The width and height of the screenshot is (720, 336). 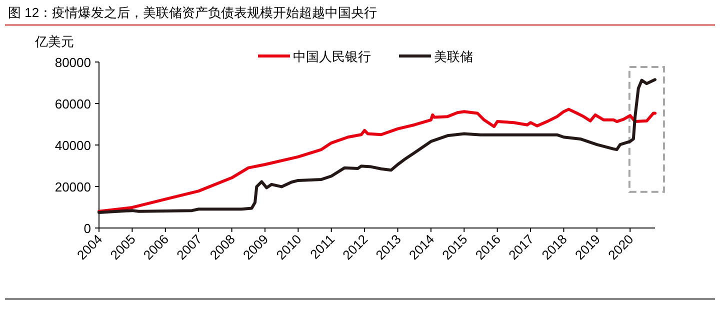 What do you see at coordinates (72, 104) in the screenshot?
I see `y-tick-label: 60000` at bounding box center [72, 104].